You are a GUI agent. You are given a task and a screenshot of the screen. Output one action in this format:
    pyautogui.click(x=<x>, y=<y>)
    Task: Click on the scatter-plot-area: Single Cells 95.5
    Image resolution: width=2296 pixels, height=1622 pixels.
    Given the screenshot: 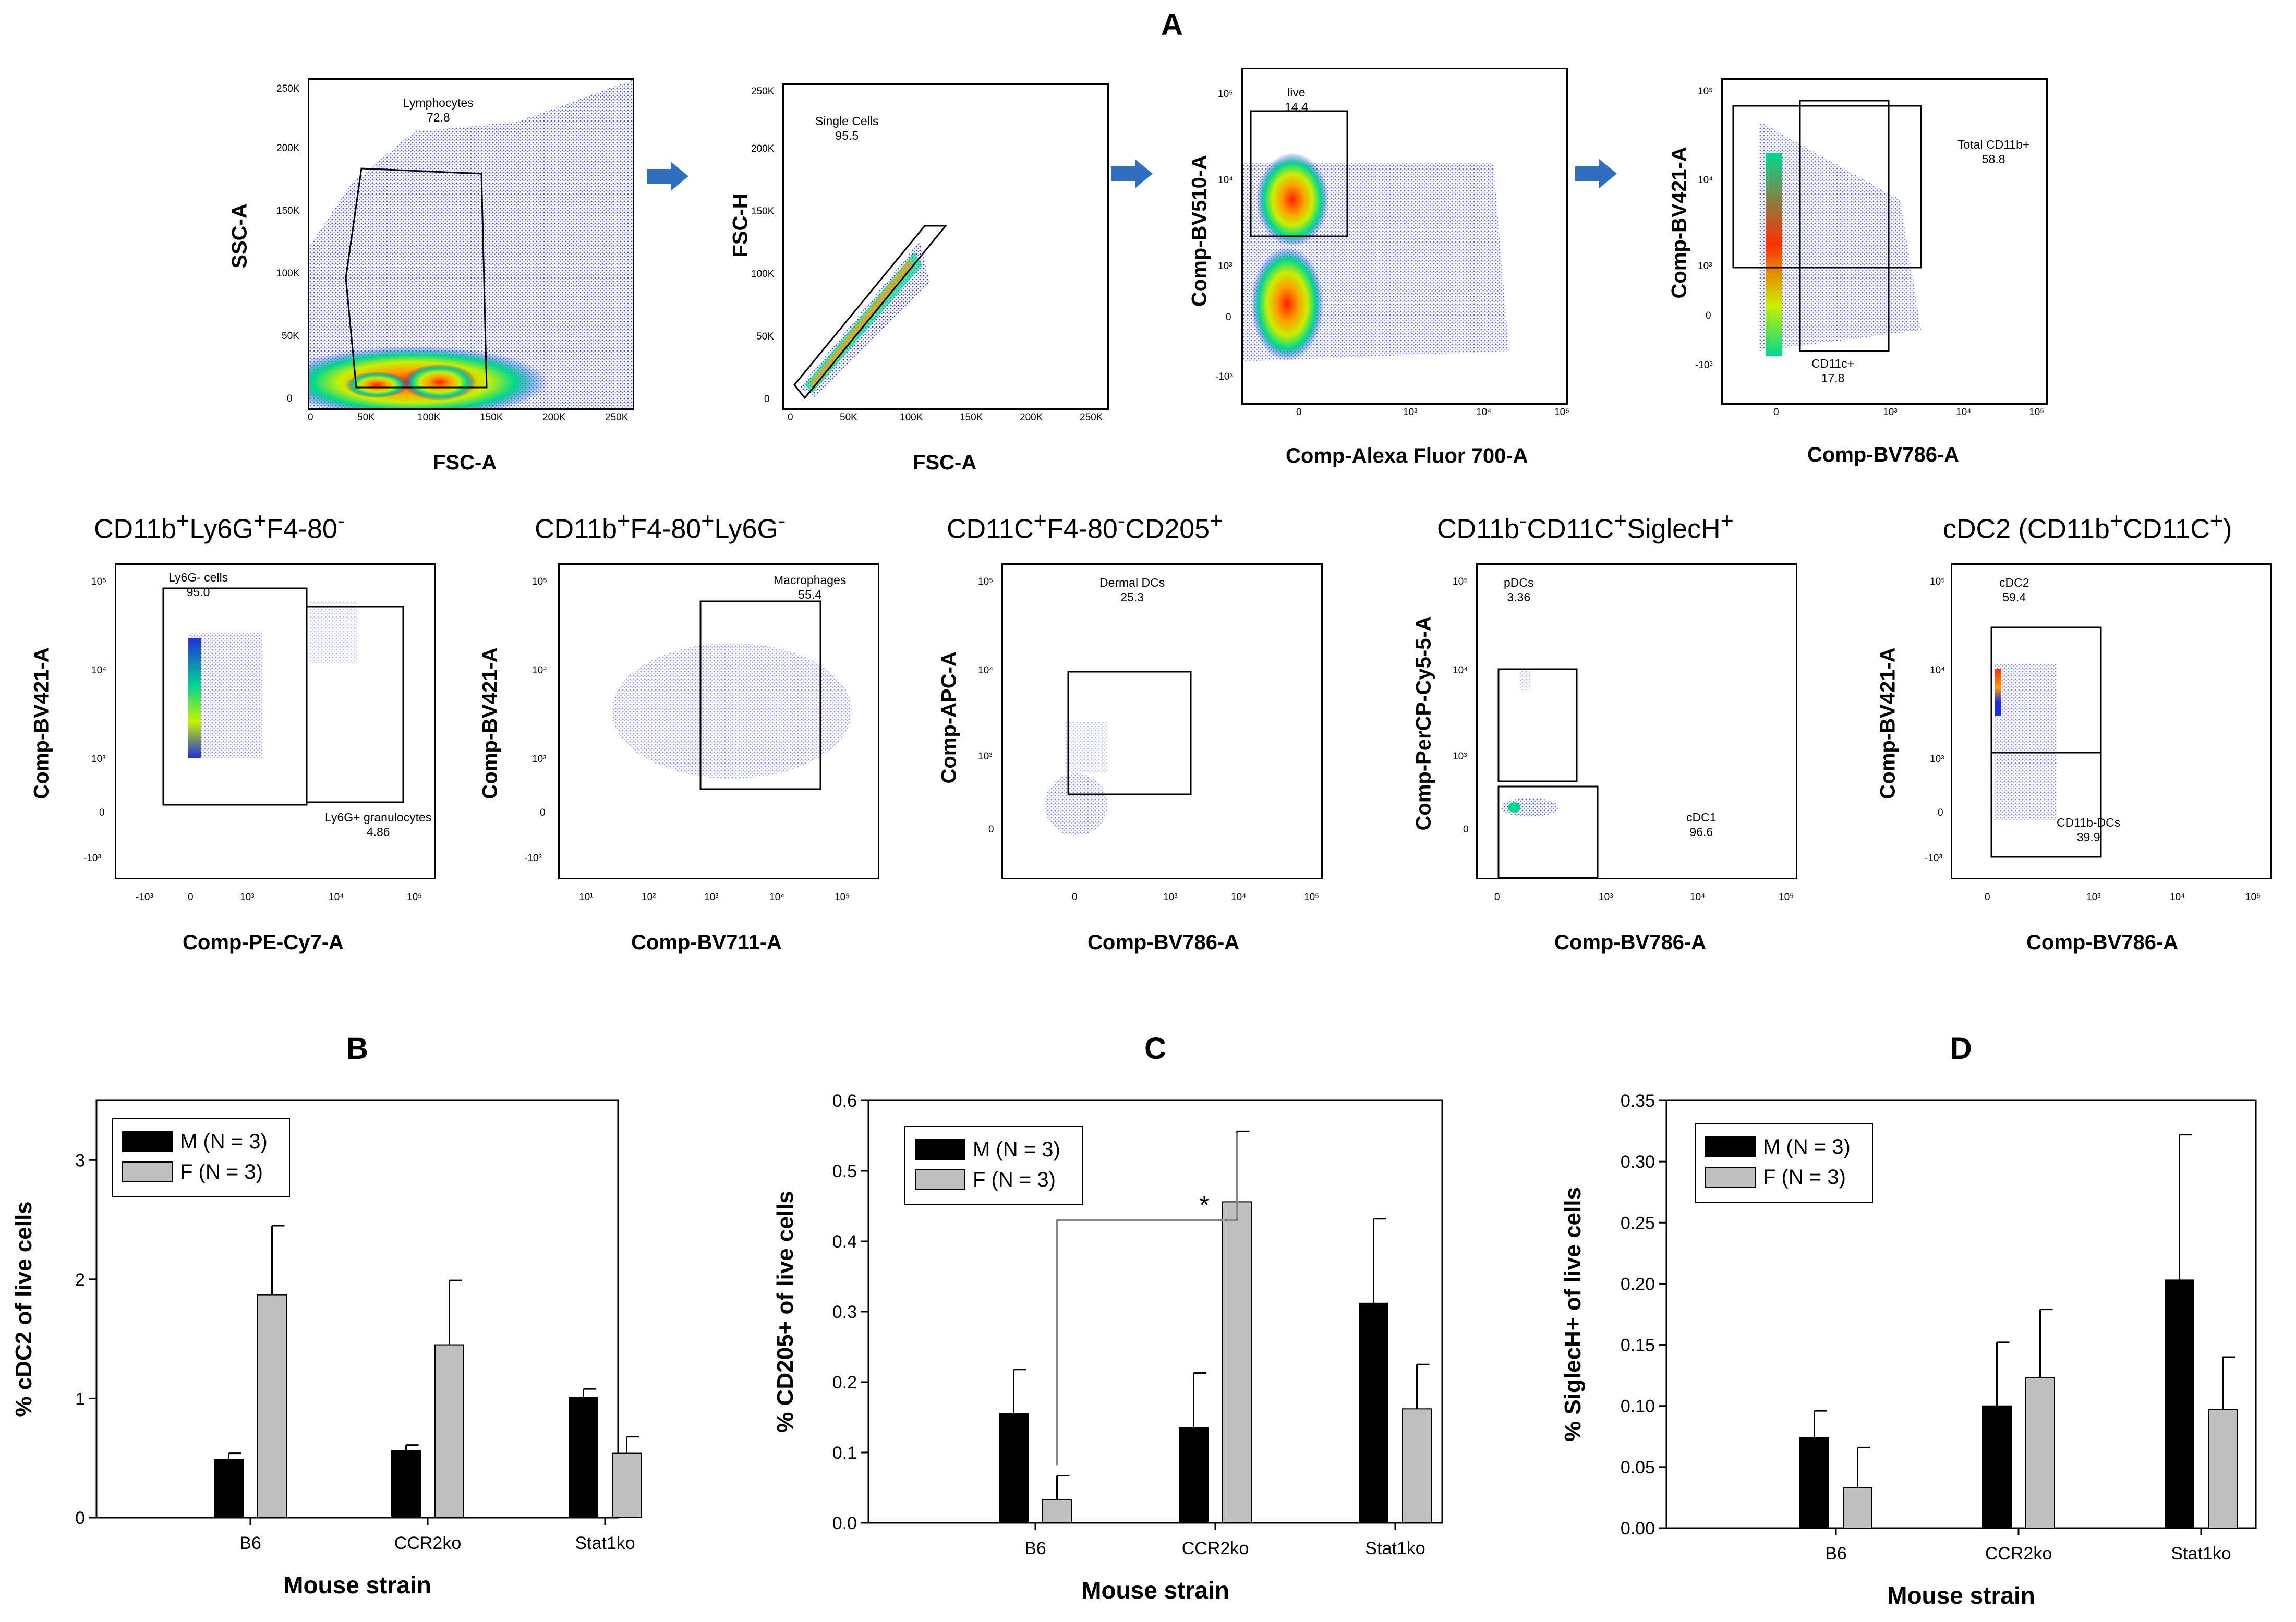 What is the action you would take?
    pyautogui.click(x=945, y=246)
    